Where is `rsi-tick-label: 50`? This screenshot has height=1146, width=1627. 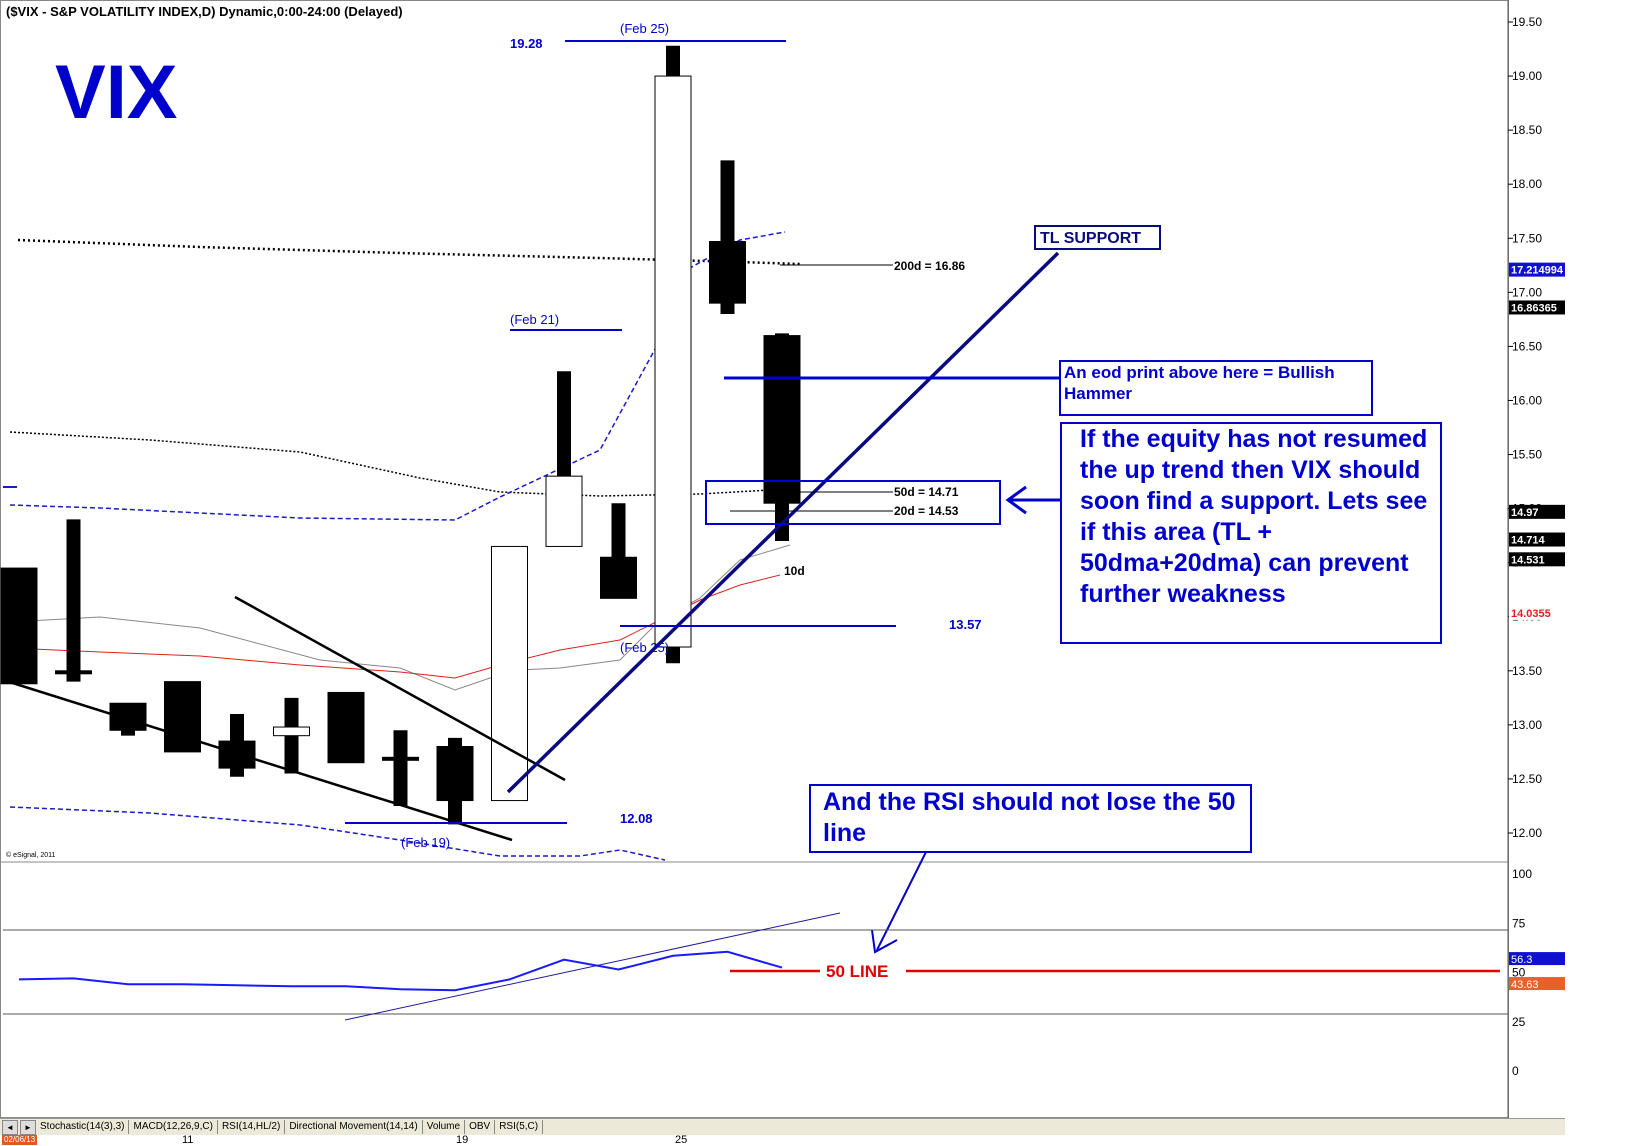
rsi-tick-label: 50 is located at coordinates (1519, 973).